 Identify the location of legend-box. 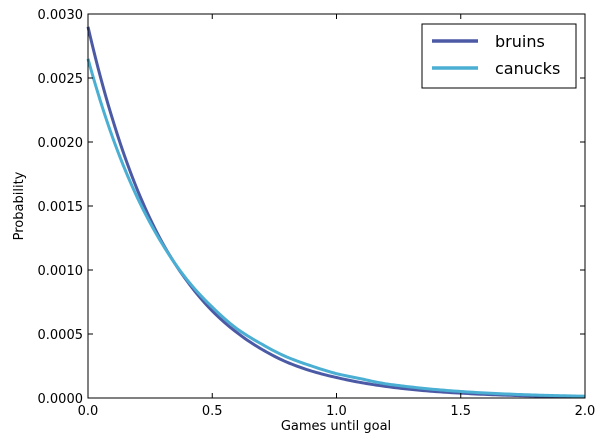
(499, 56).